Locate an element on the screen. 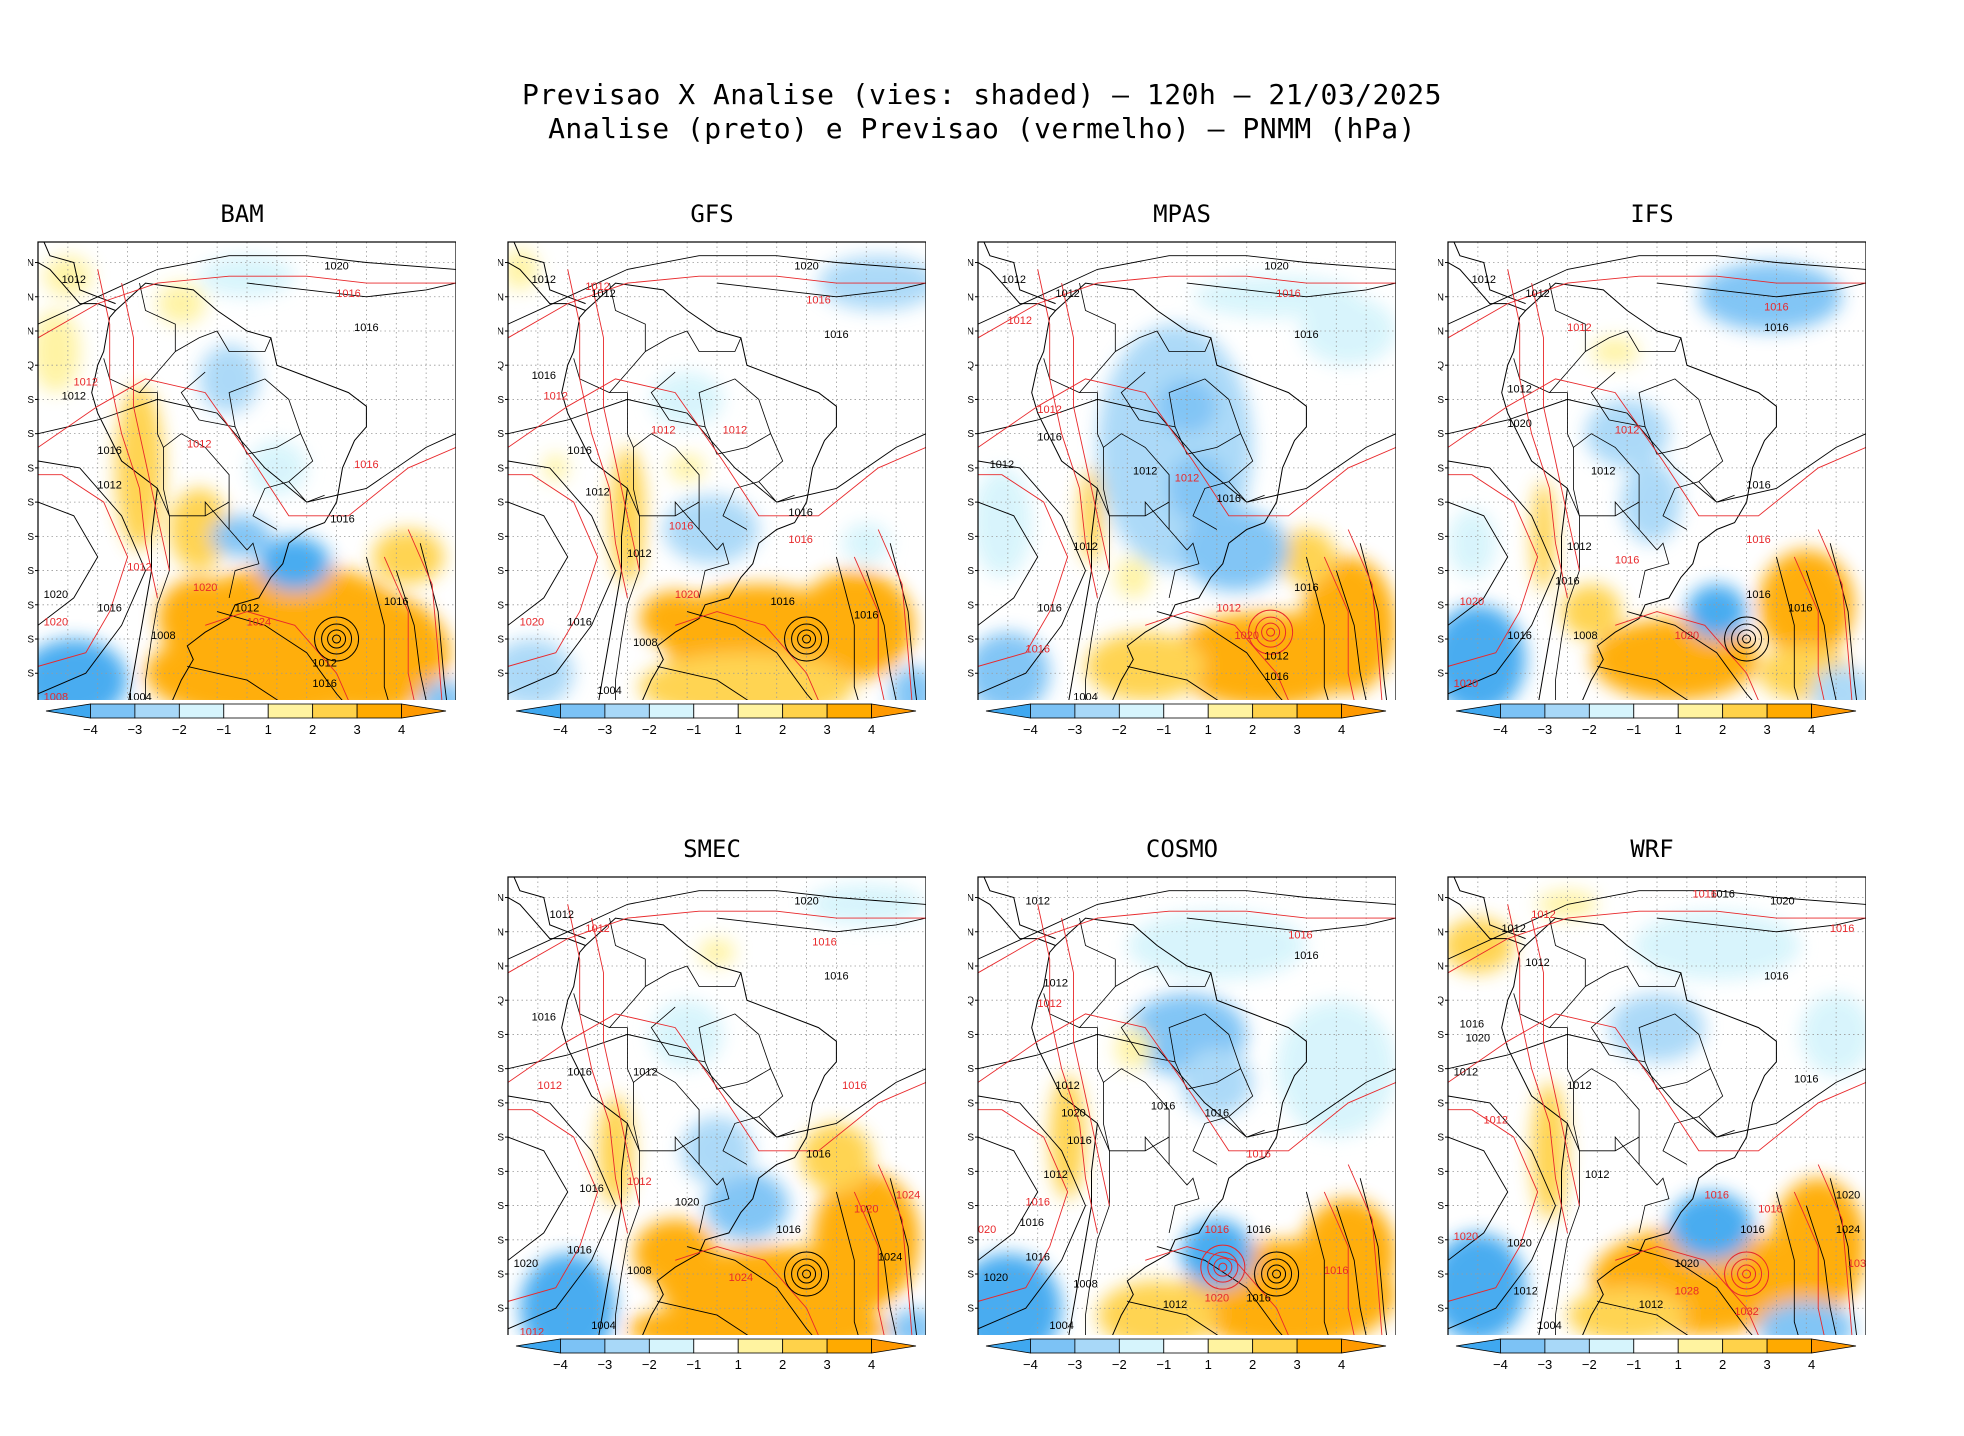  panel-title: SMEC is located at coordinates (712, 849).